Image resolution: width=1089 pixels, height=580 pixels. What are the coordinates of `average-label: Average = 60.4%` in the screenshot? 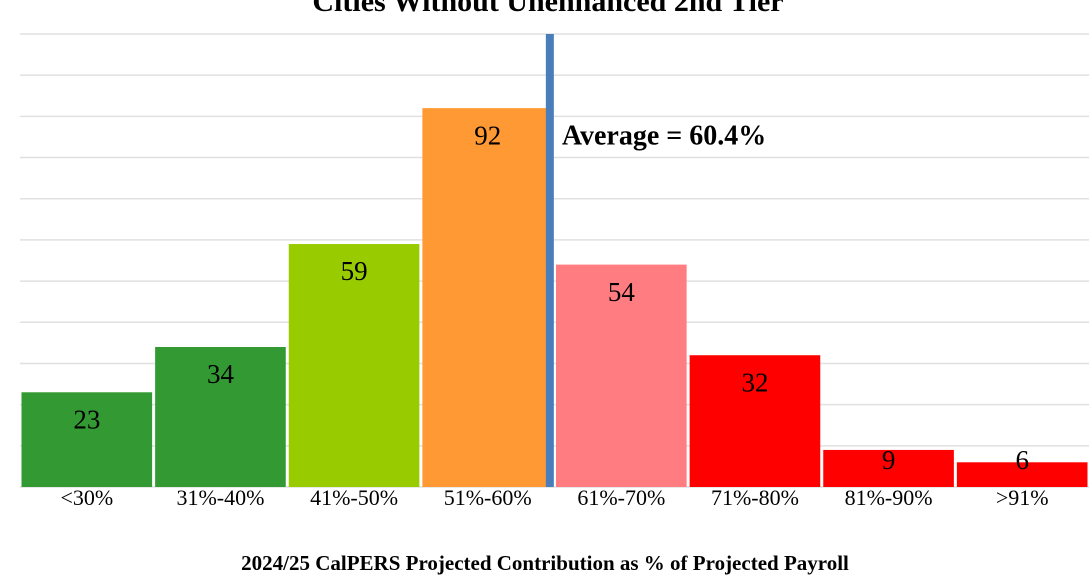 It's located at (664, 135).